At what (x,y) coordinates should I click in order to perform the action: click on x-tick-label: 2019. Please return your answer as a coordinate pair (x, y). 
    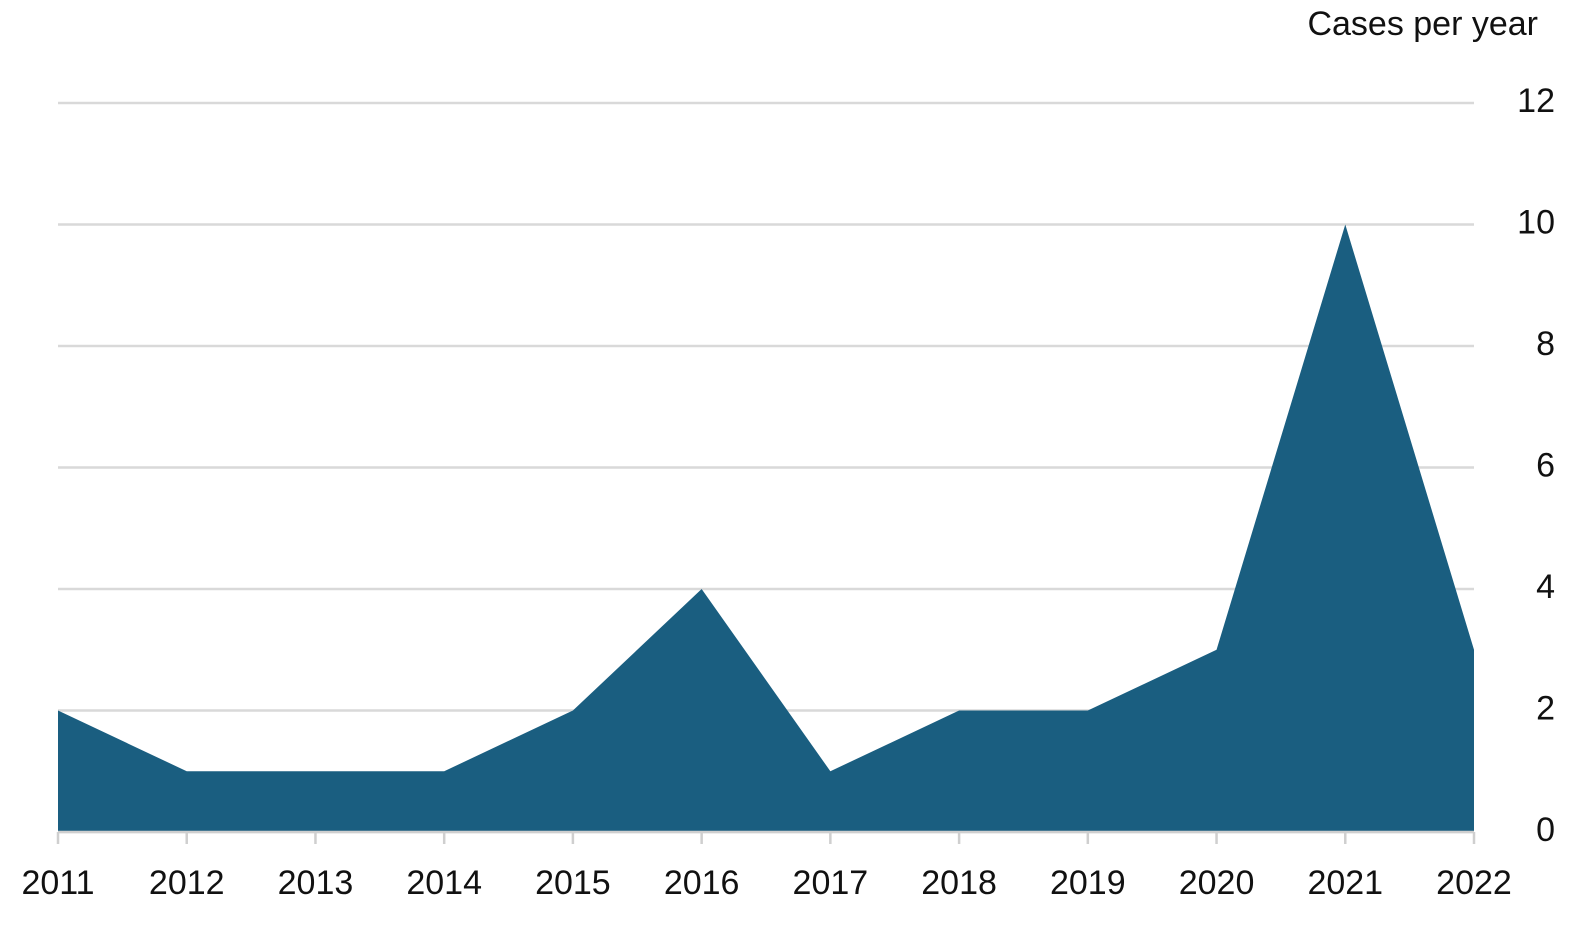
    Looking at the image, I should click on (1088, 883).